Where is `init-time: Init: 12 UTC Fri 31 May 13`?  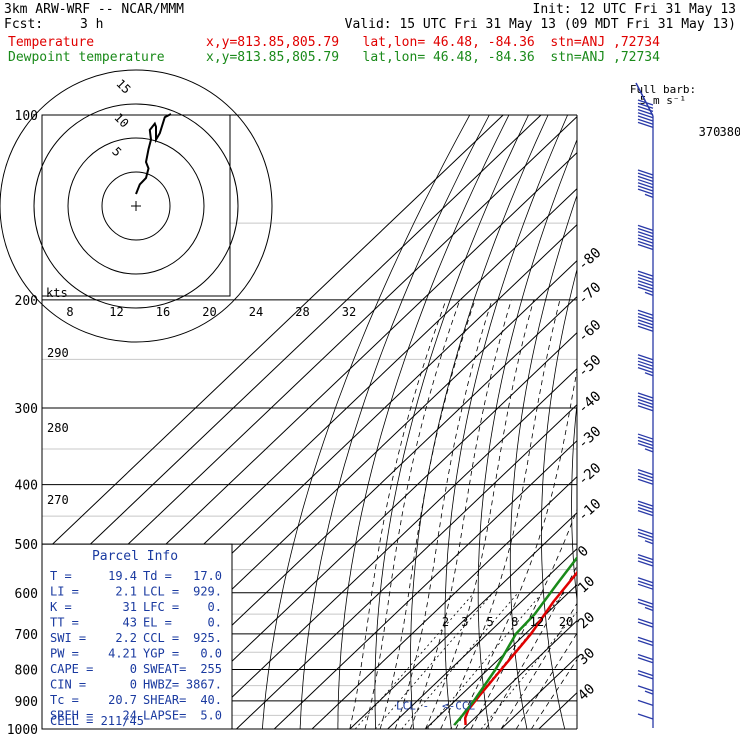
init-time: Init: 12 UTC Fri 31 May 13 is located at coordinates (634, 9).